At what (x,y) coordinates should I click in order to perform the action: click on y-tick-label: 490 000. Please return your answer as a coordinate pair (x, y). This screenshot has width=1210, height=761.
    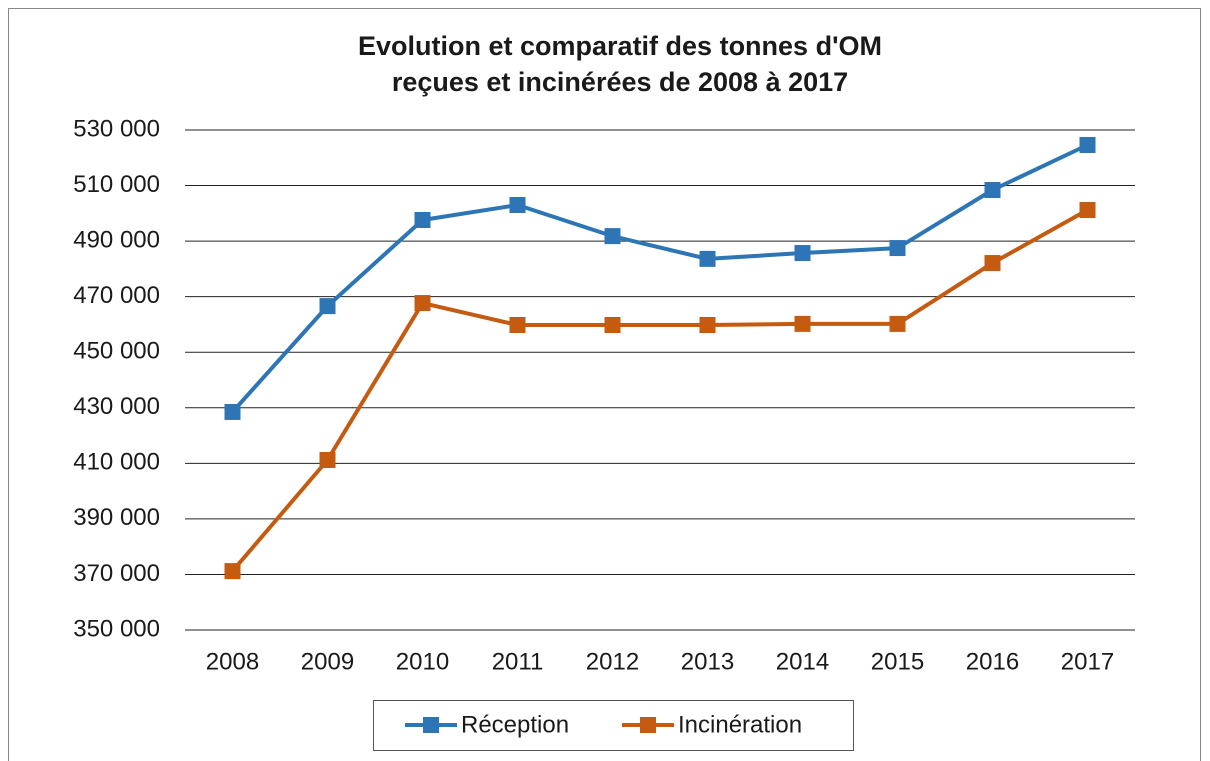
    Looking at the image, I should click on (116, 239).